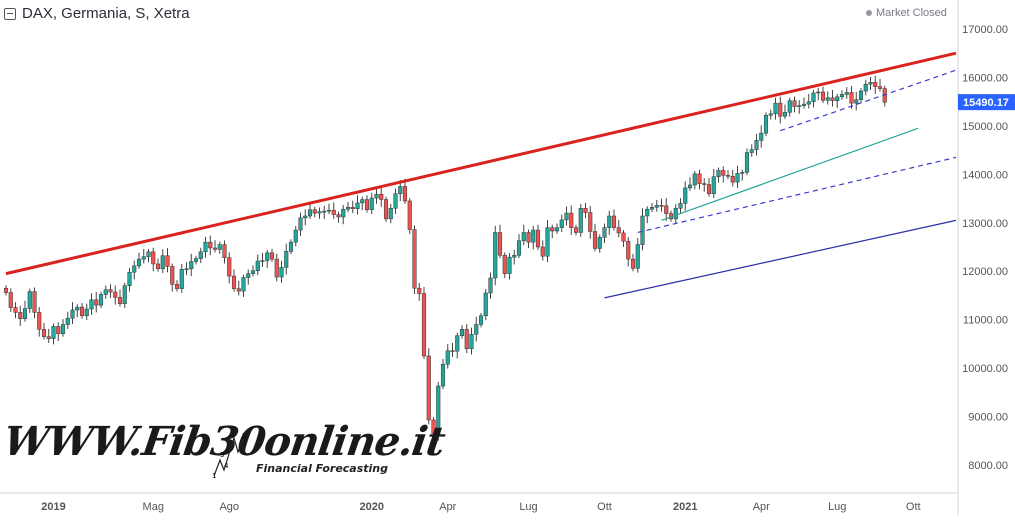  Describe the element at coordinates (906, 13) in the screenshot. I see `market-status: Market Closed` at that location.